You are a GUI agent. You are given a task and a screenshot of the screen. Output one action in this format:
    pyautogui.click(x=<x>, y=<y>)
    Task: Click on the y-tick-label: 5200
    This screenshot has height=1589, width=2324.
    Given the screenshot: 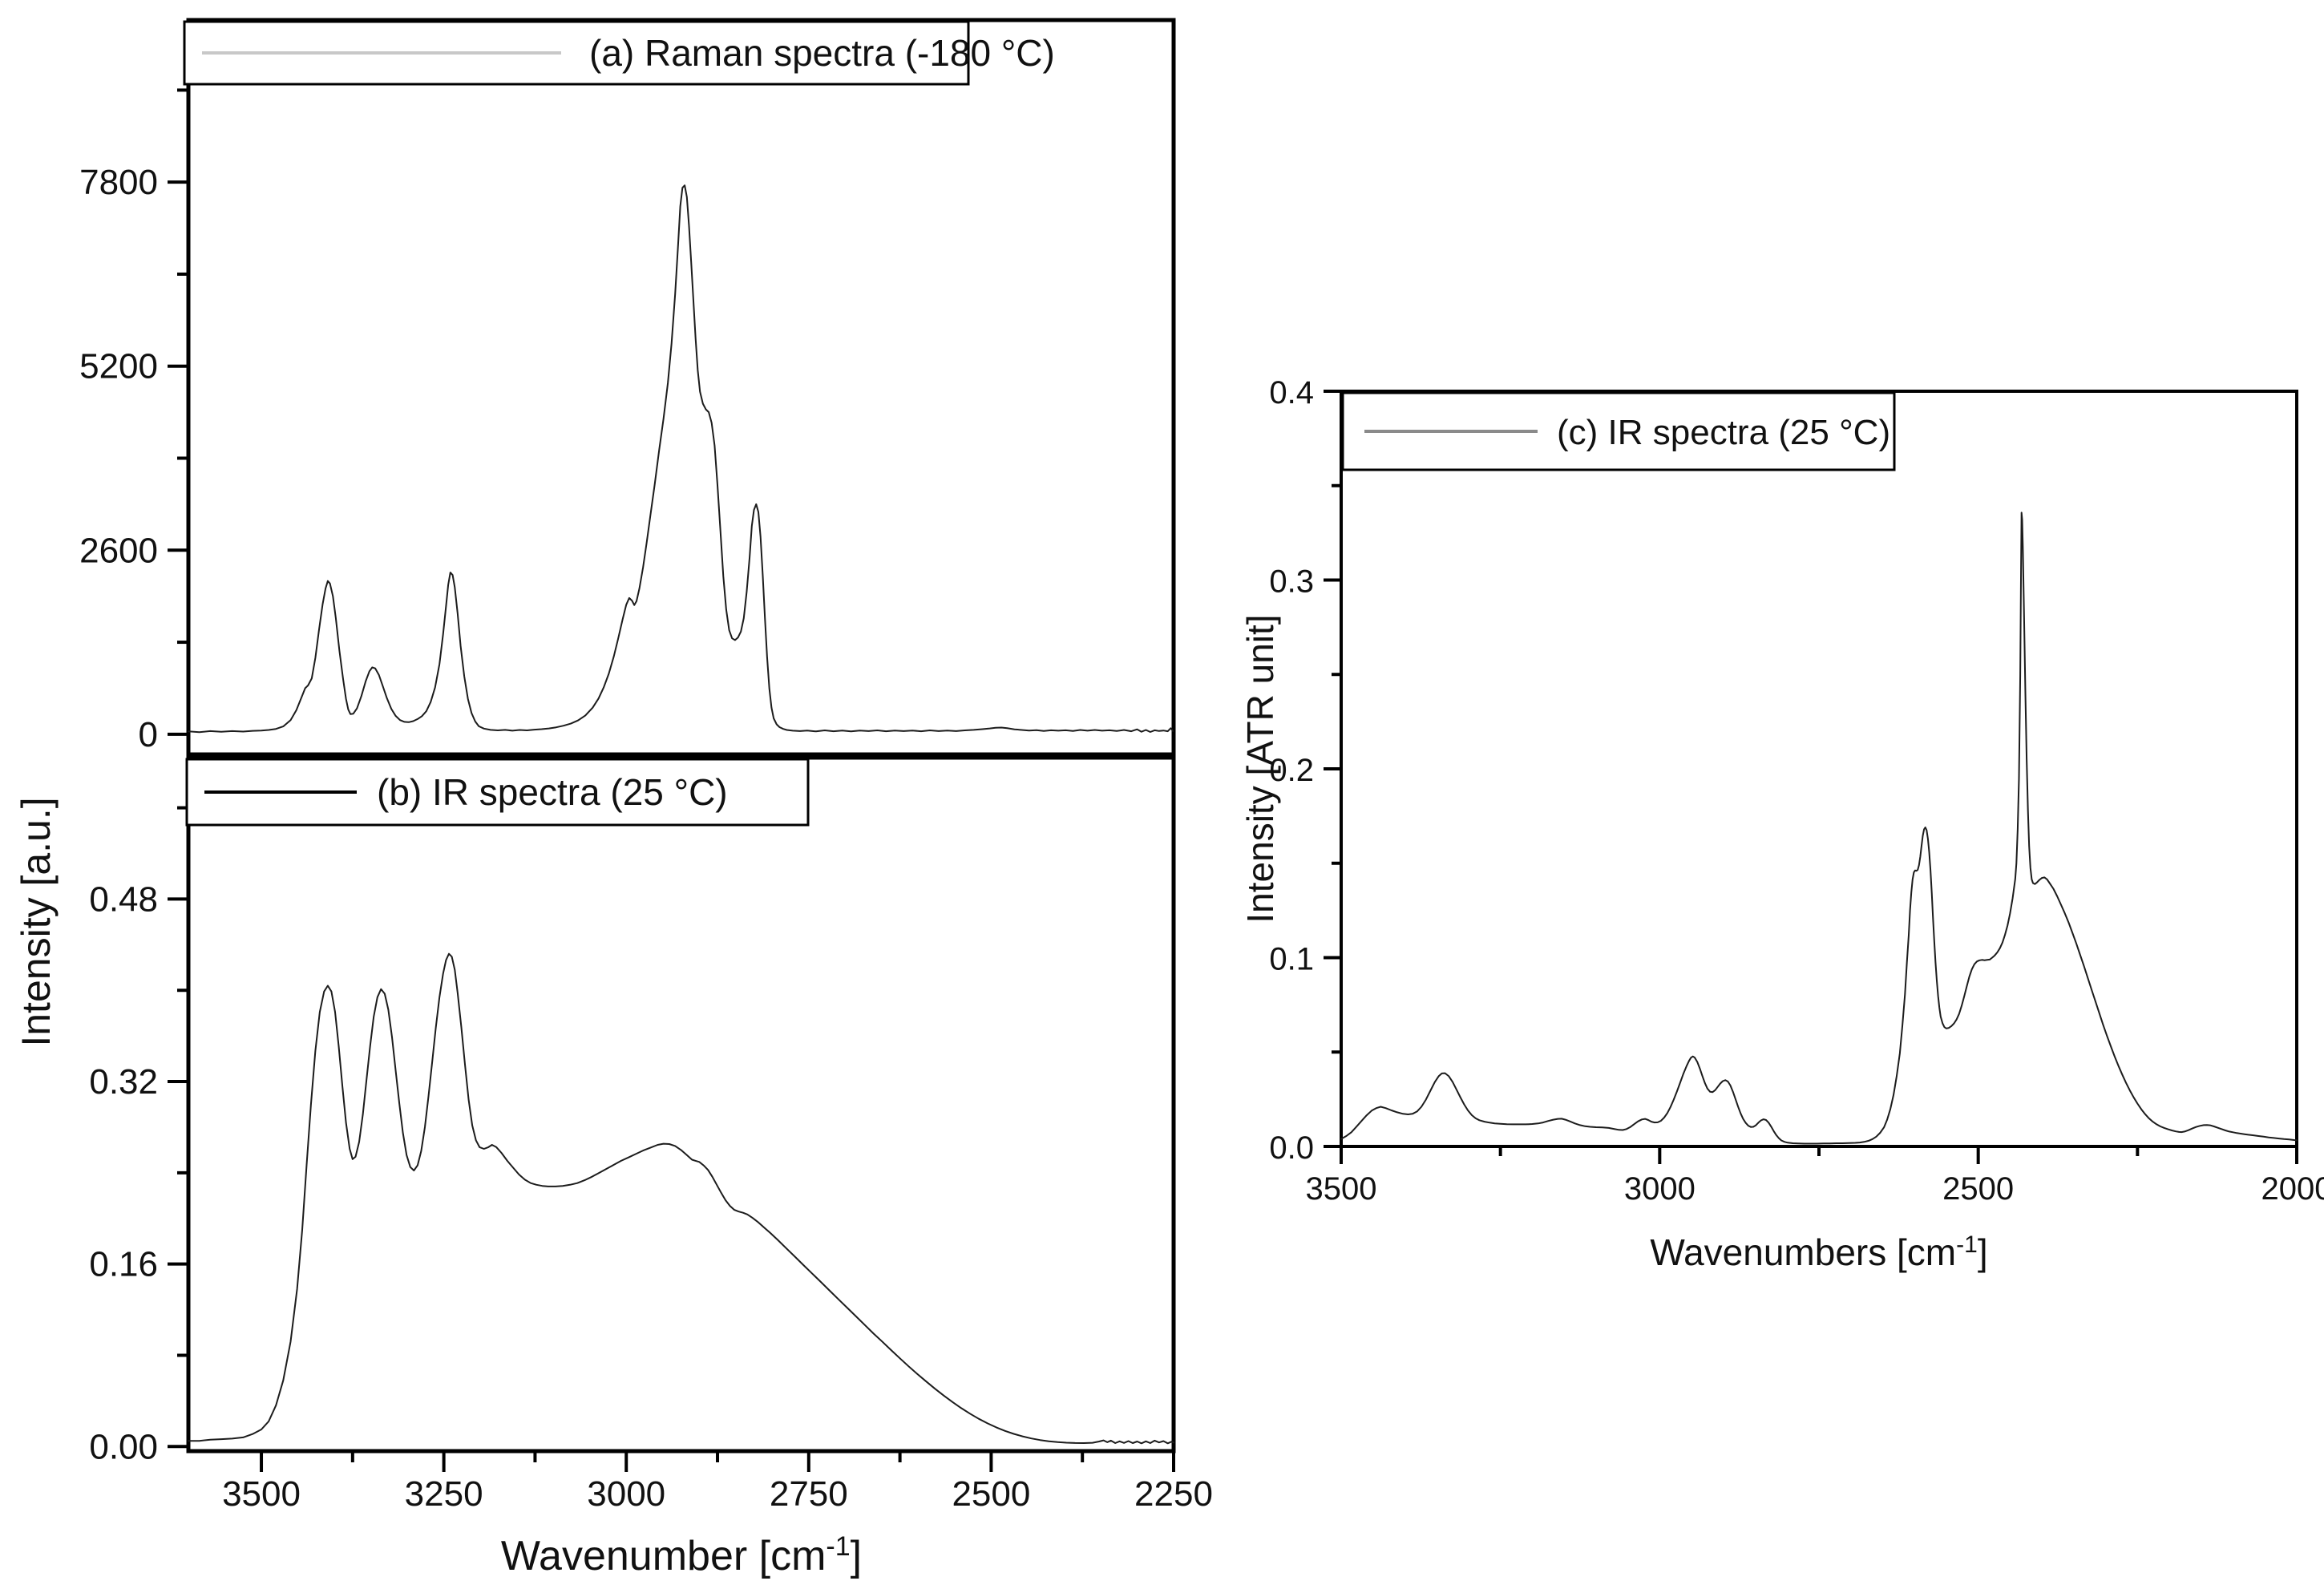 What is the action you would take?
    pyautogui.click(x=119, y=366)
    